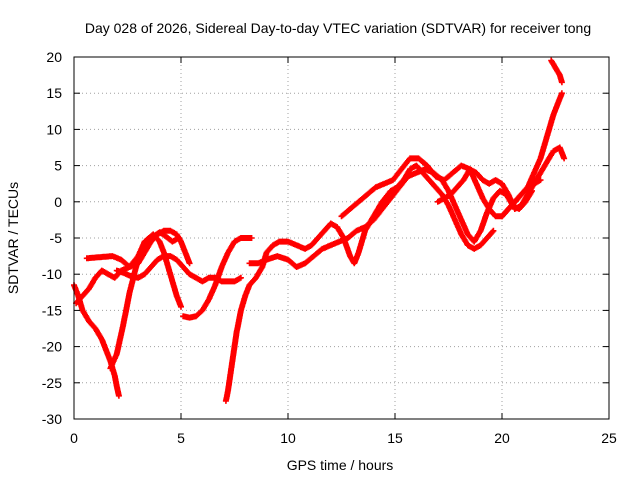 This screenshot has height=480, width=640. I want to click on x-tick-label: 0, so click(74, 438).